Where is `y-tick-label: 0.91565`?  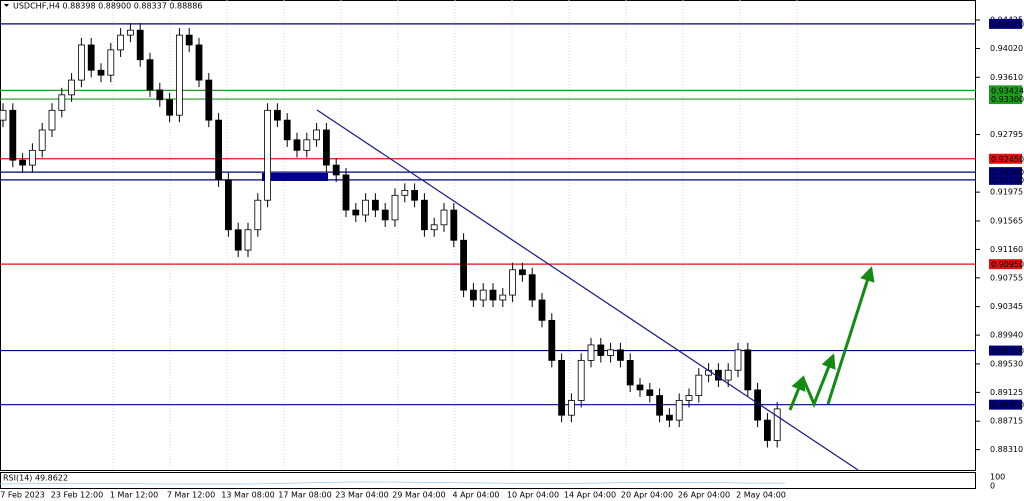 y-tick-label: 0.91565 is located at coordinates (1006, 220).